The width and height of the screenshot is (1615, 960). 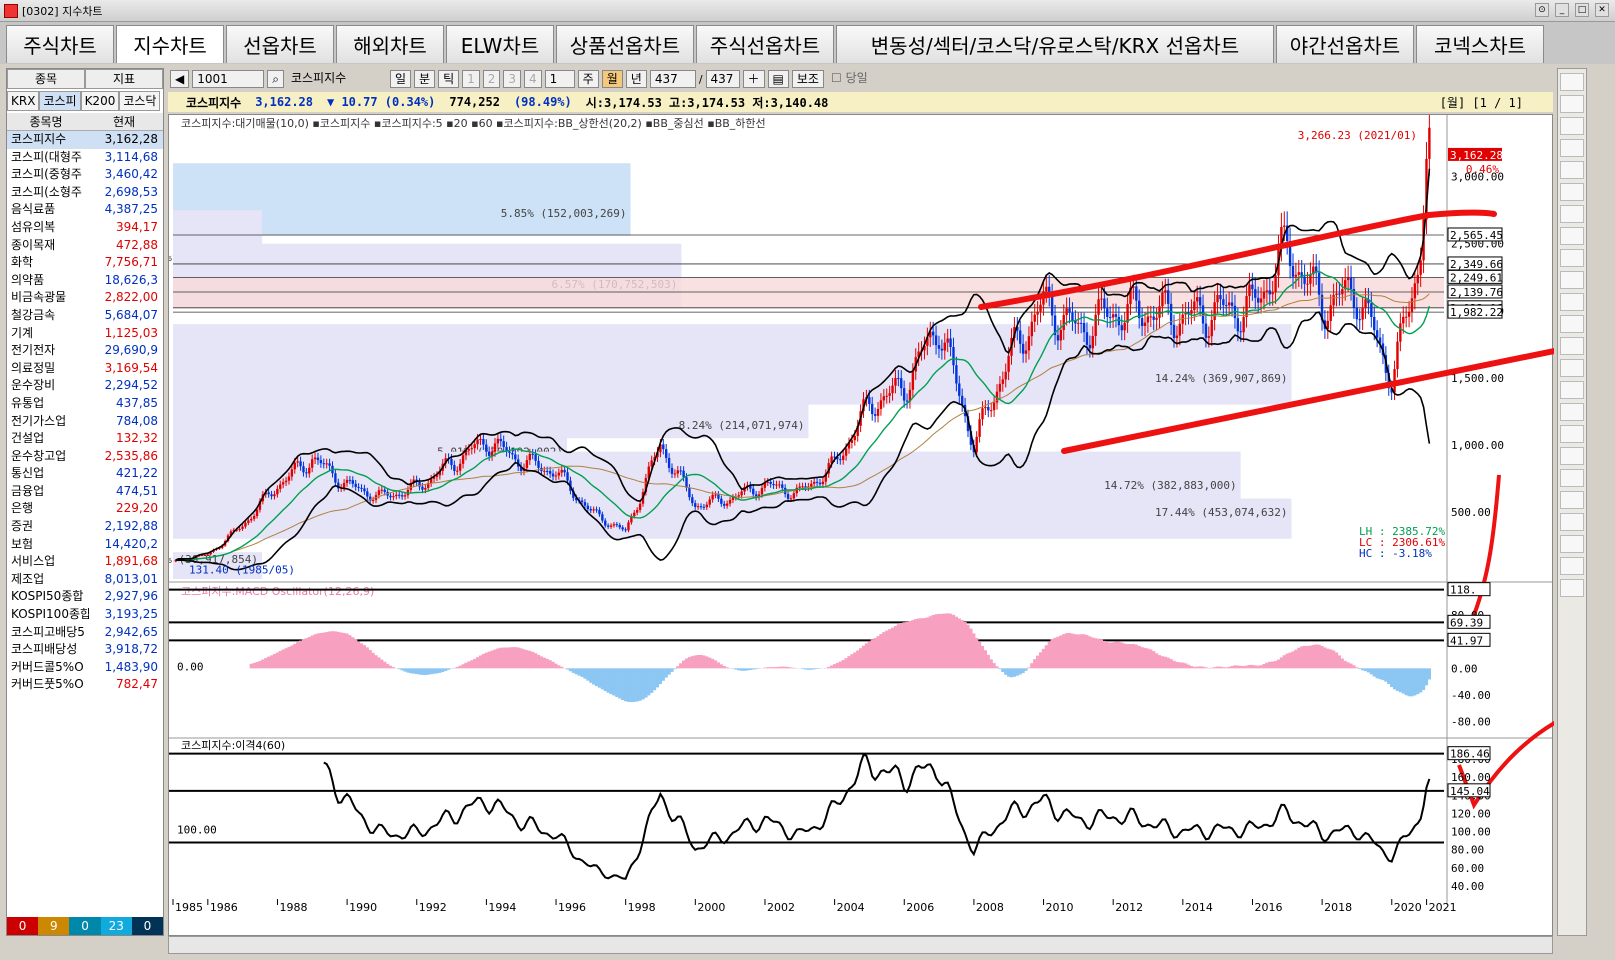 What do you see at coordinates (765, 44) in the screenshot?
I see `tab-stock-option-chart: 주식선옵차트` at bounding box center [765, 44].